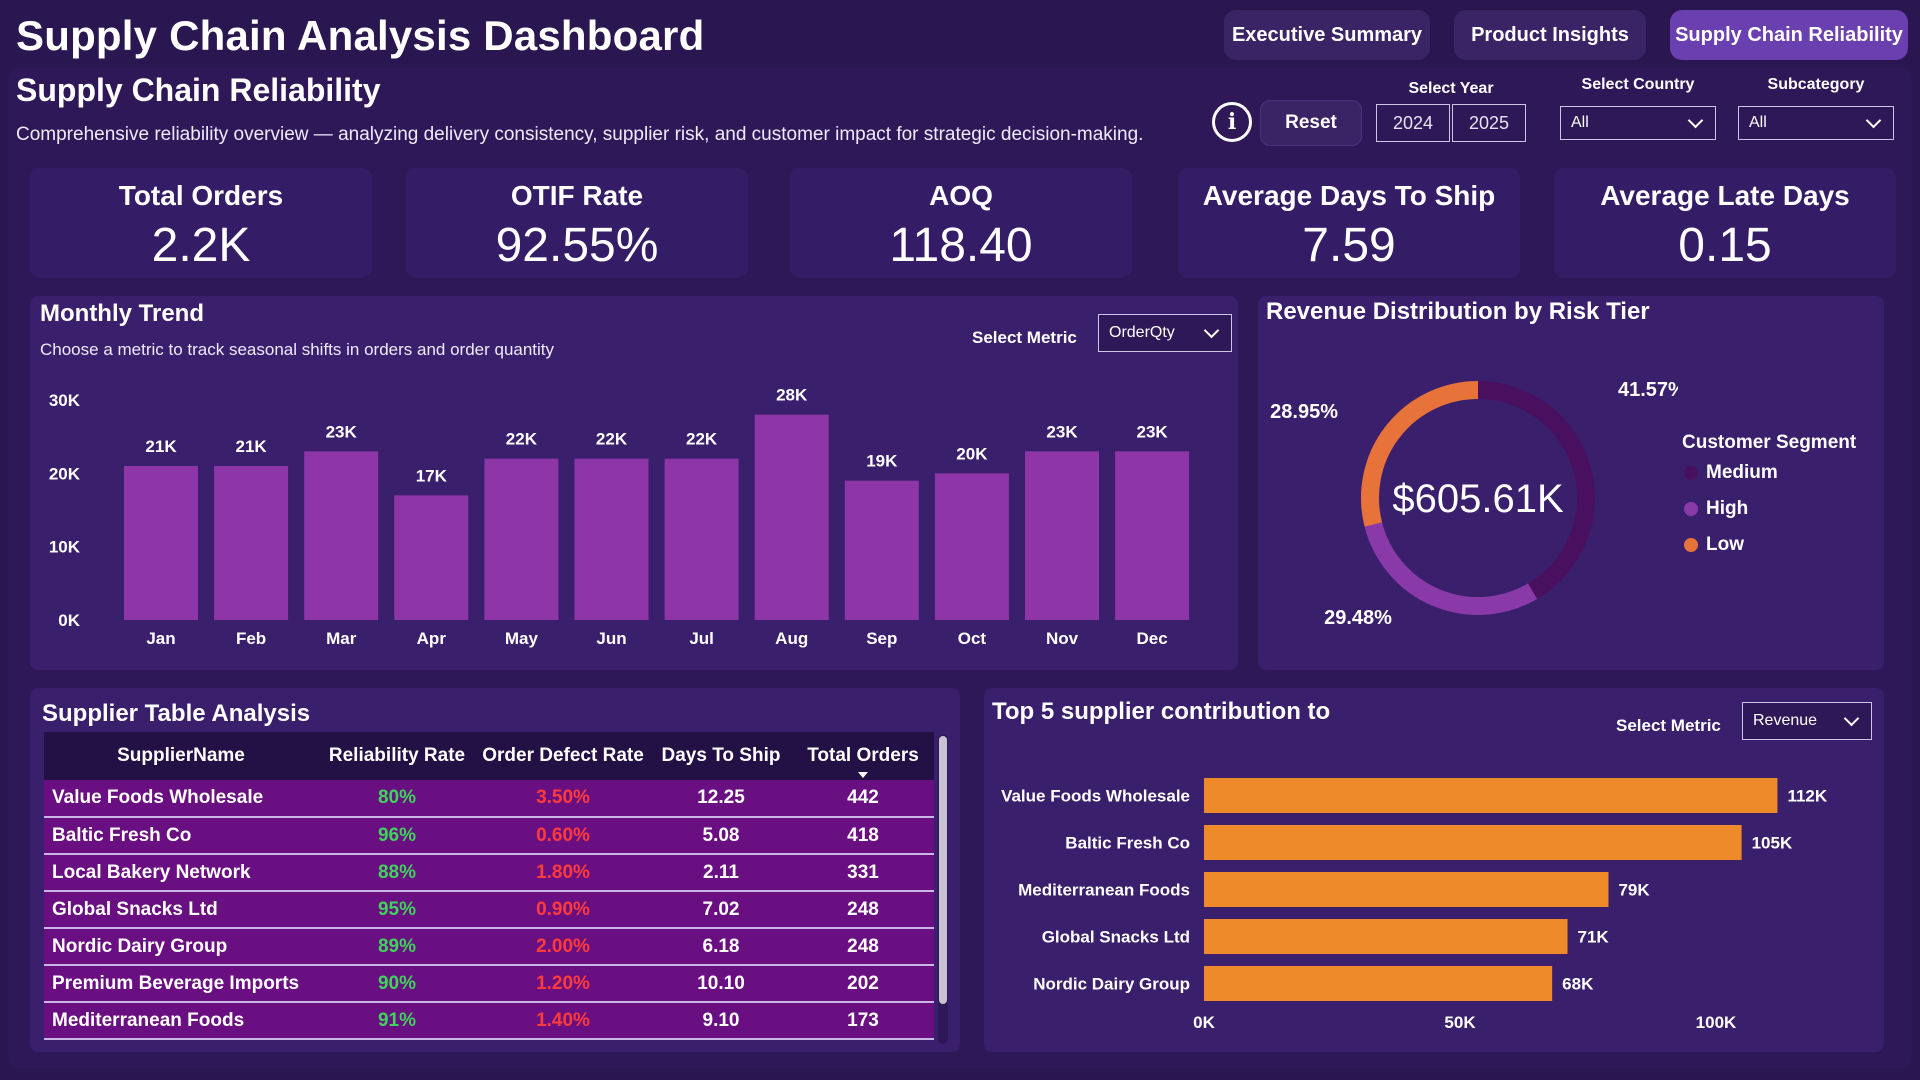 This screenshot has width=1920, height=1080. I want to click on kpi-otif-rate: OTIF Rate 92.55%, so click(577, 223).